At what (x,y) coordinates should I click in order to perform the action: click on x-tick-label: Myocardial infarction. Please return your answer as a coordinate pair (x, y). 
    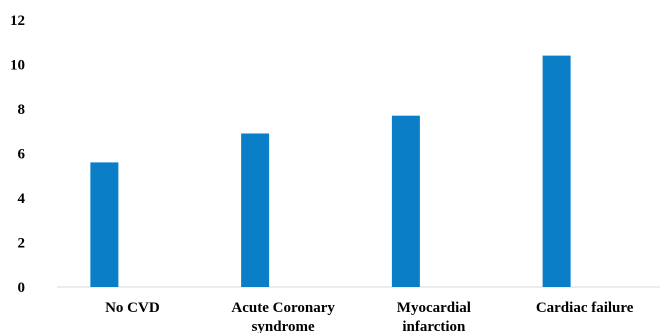
    Looking at the image, I should click on (434, 316).